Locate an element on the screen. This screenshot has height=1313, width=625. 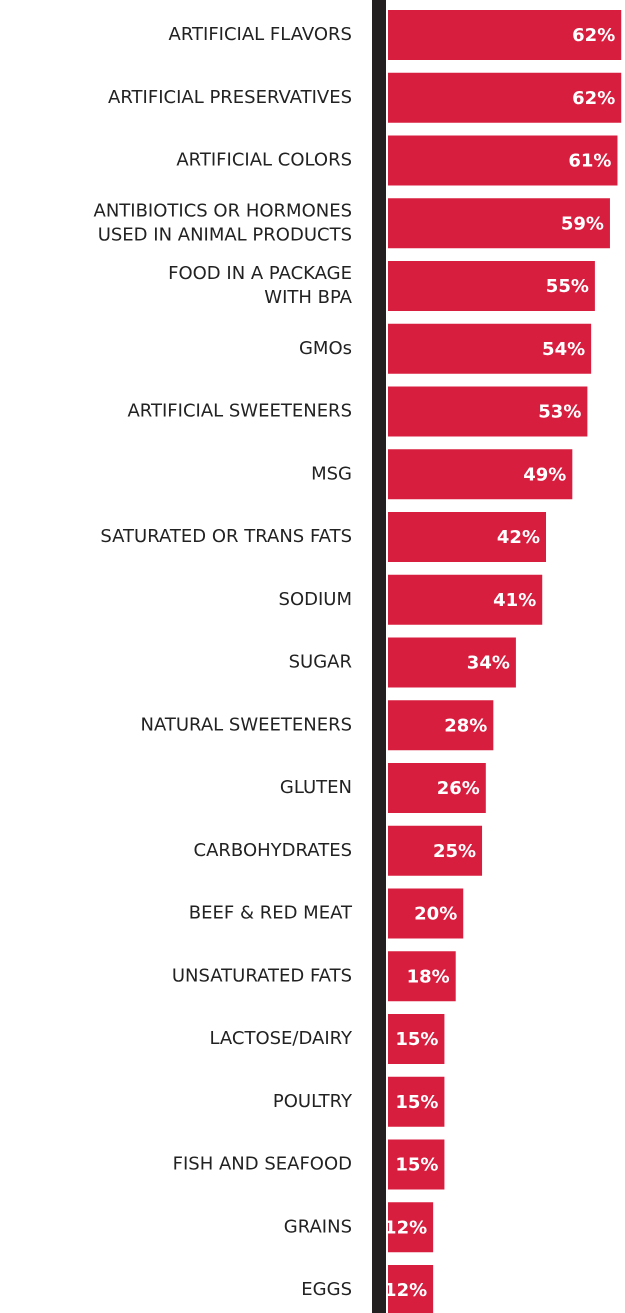
axis-bar is located at coordinates (379, 656).